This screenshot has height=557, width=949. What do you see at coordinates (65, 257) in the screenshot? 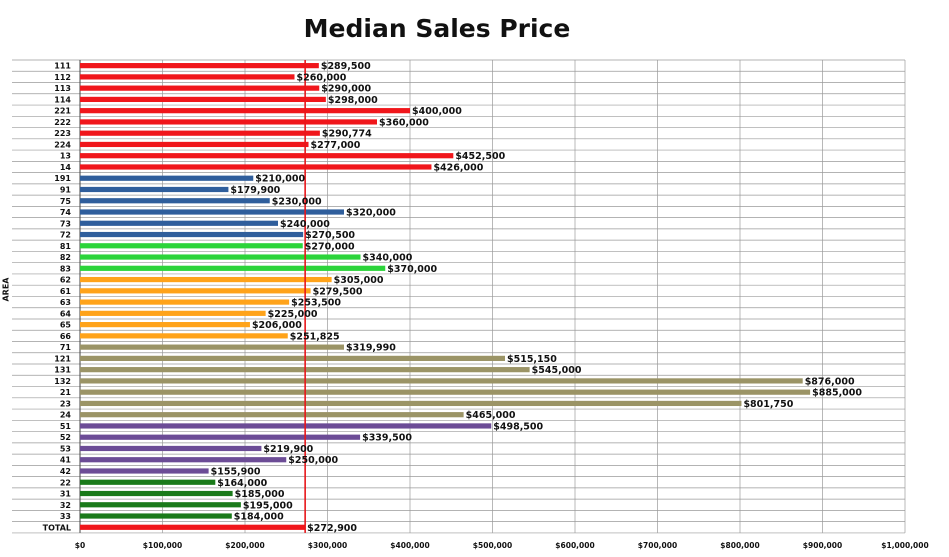
I see `category-label: 82` at bounding box center [65, 257].